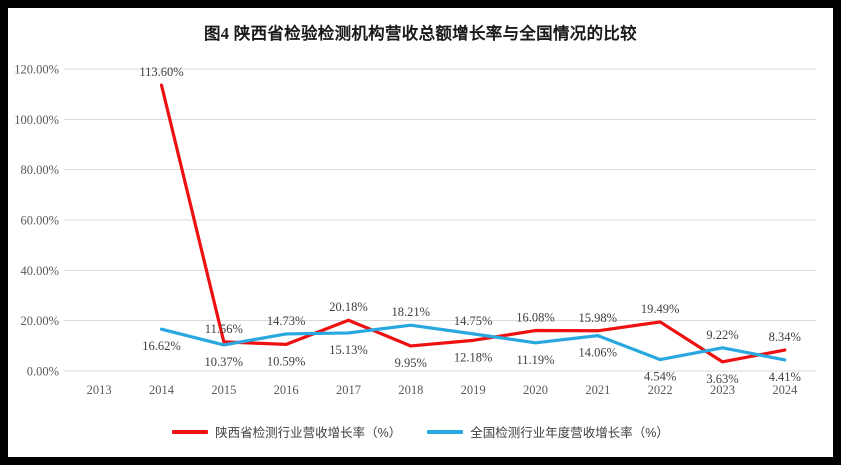 The width and height of the screenshot is (841, 465). Describe the element at coordinates (411, 363) in the screenshot. I see `svg-text: 9.95%` at that location.